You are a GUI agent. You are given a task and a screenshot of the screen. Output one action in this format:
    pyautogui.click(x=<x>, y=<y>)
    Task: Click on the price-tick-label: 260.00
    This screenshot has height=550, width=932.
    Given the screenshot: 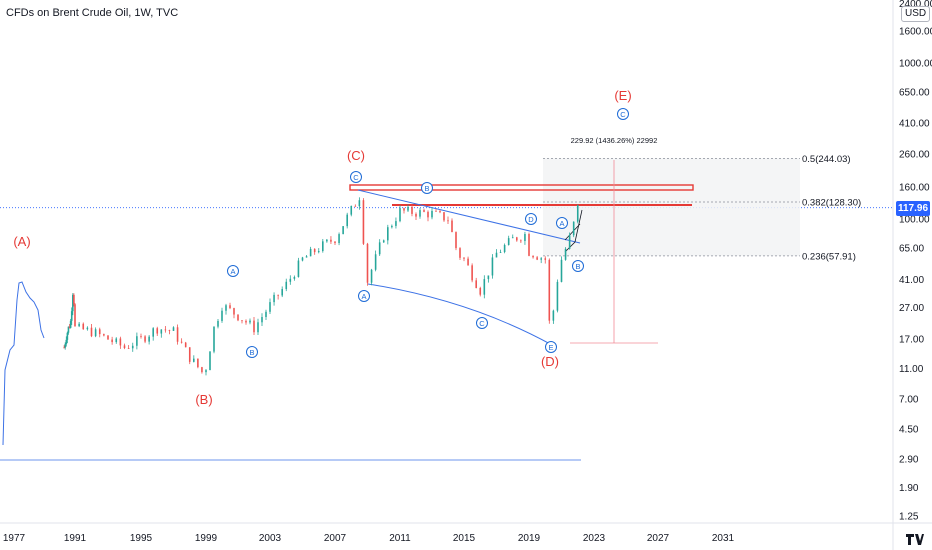 What is the action you would take?
    pyautogui.click(x=914, y=155)
    